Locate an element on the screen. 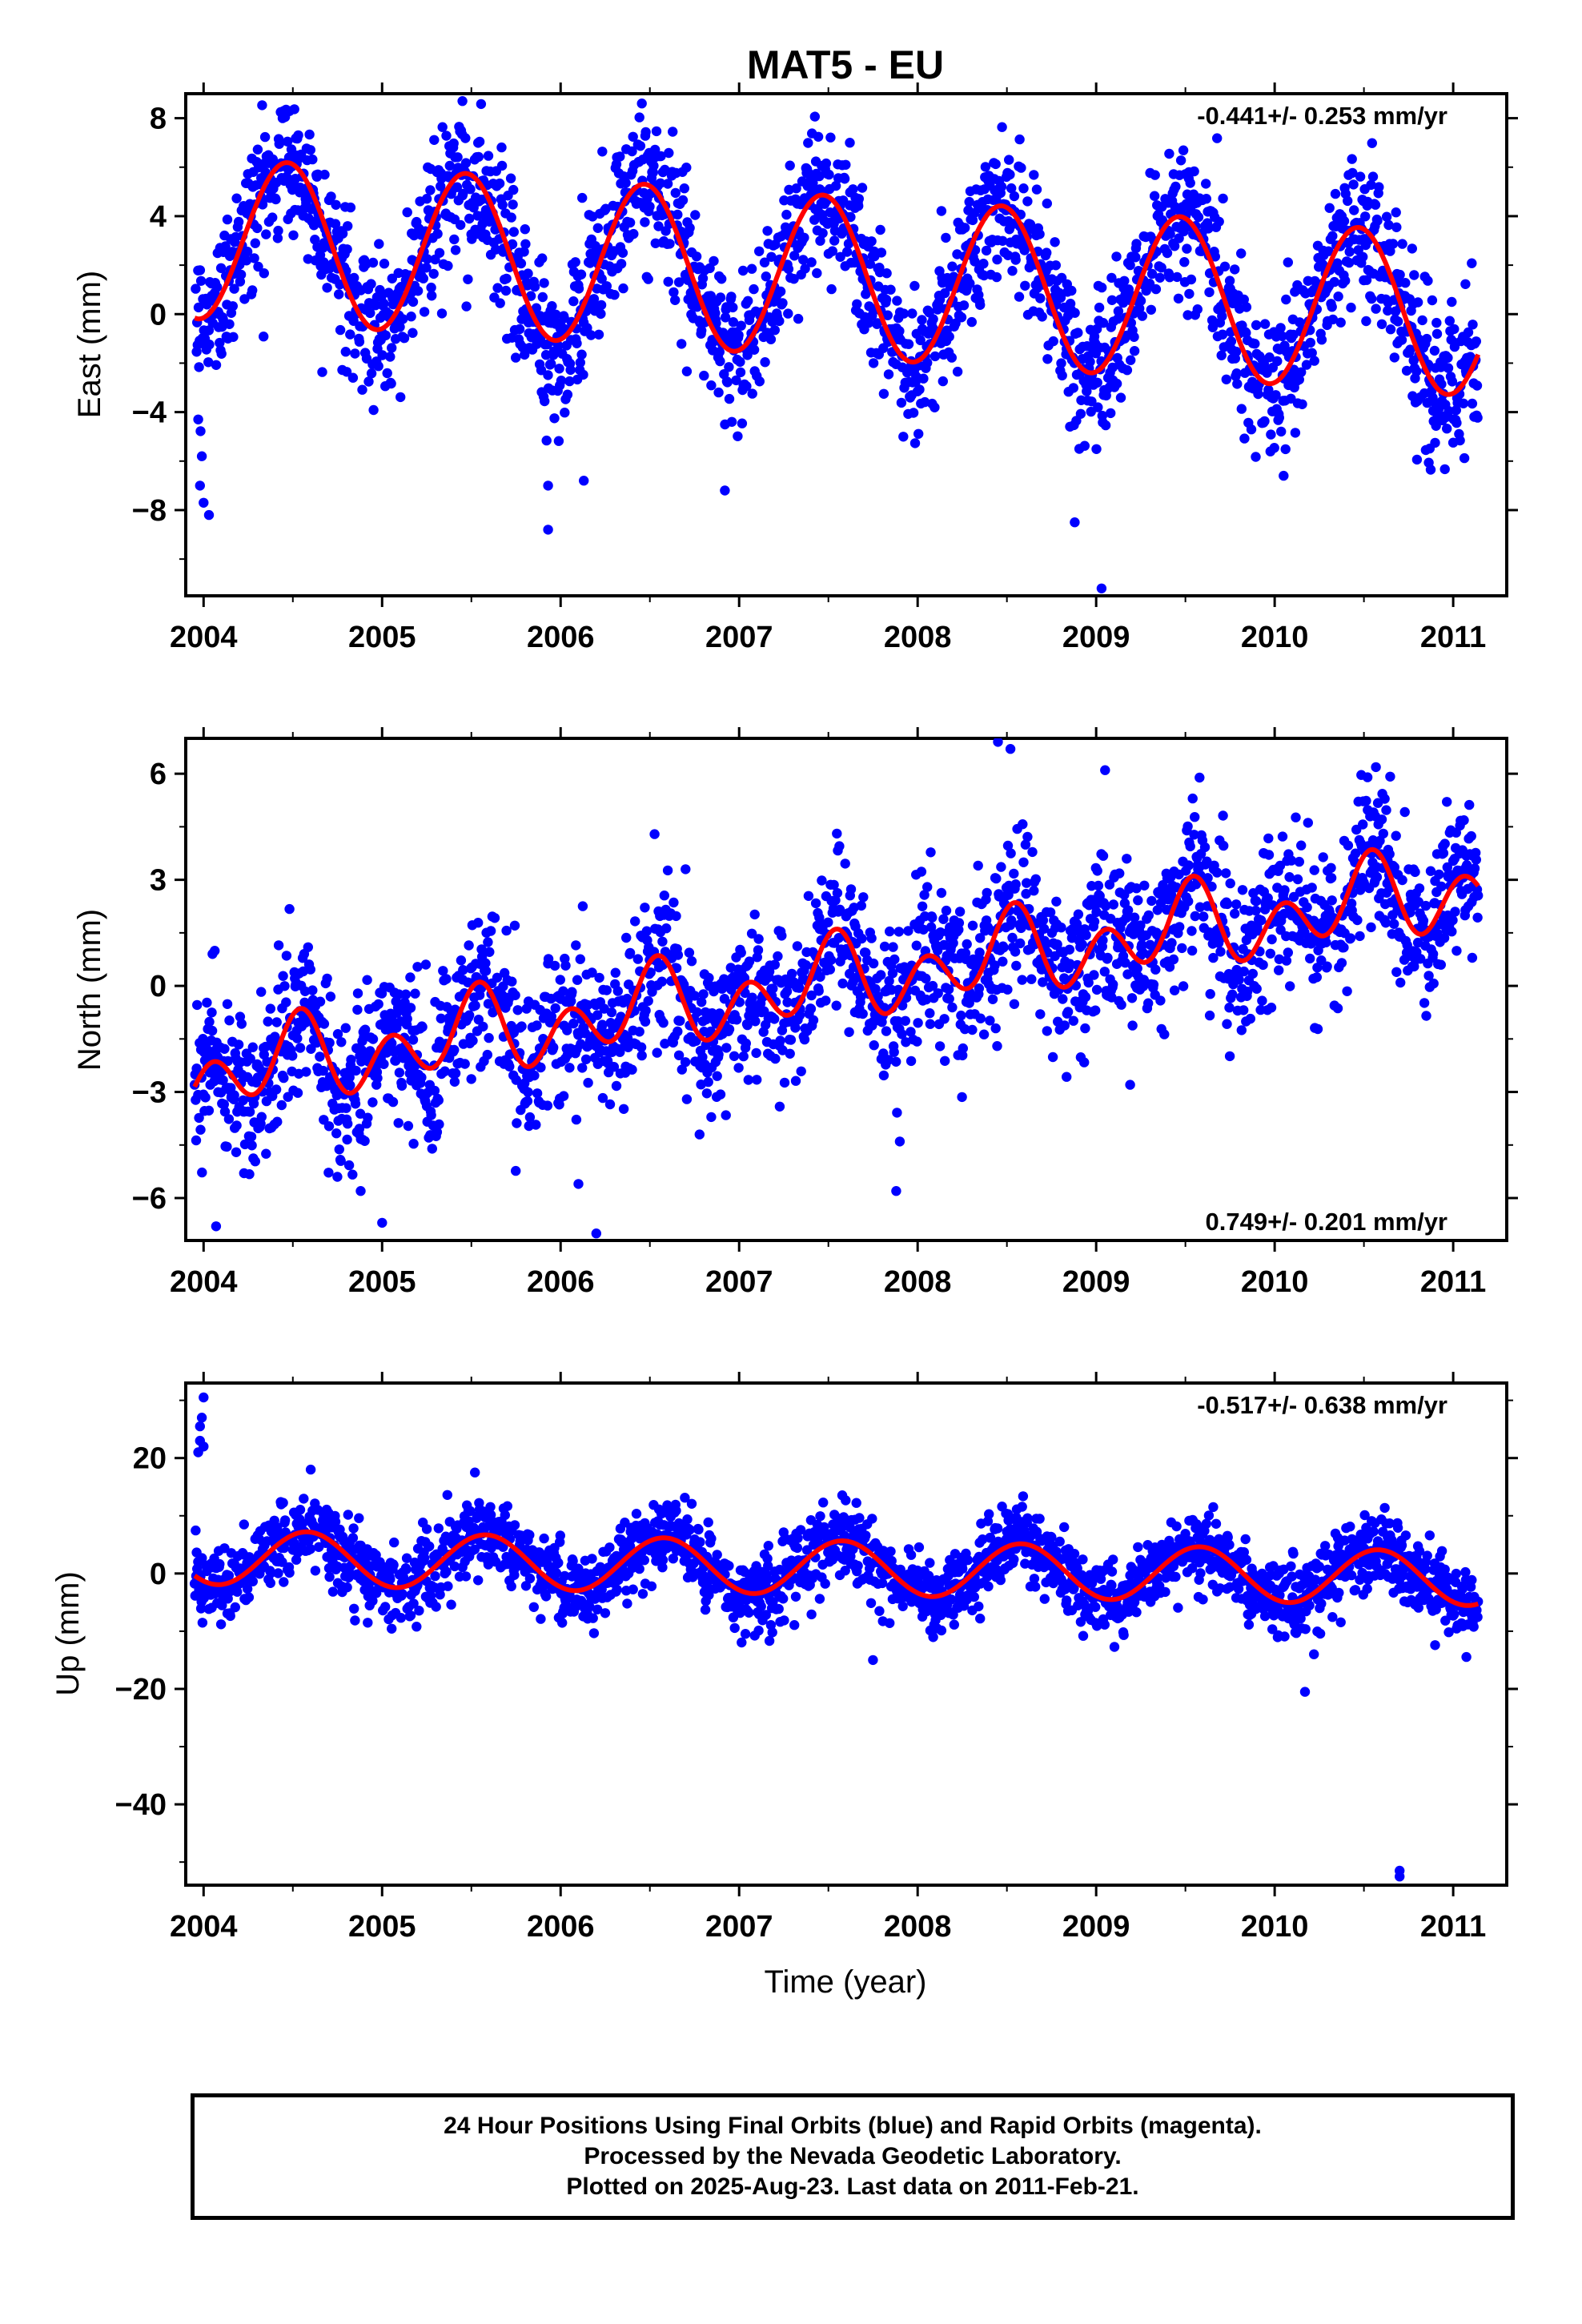 The height and width of the screenshot is (2324, 1582). north-outlier-point is located at coordinates (900, 1141).